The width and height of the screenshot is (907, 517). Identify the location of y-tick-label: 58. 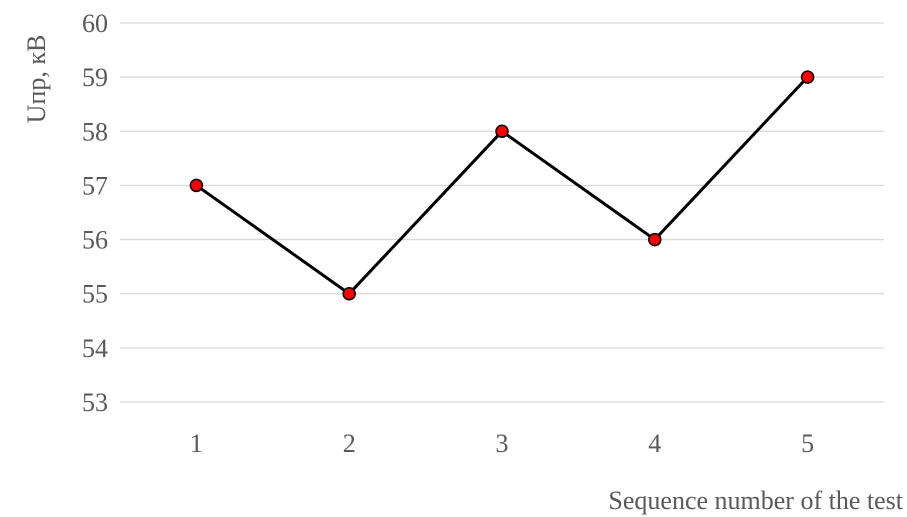
(95, 131).